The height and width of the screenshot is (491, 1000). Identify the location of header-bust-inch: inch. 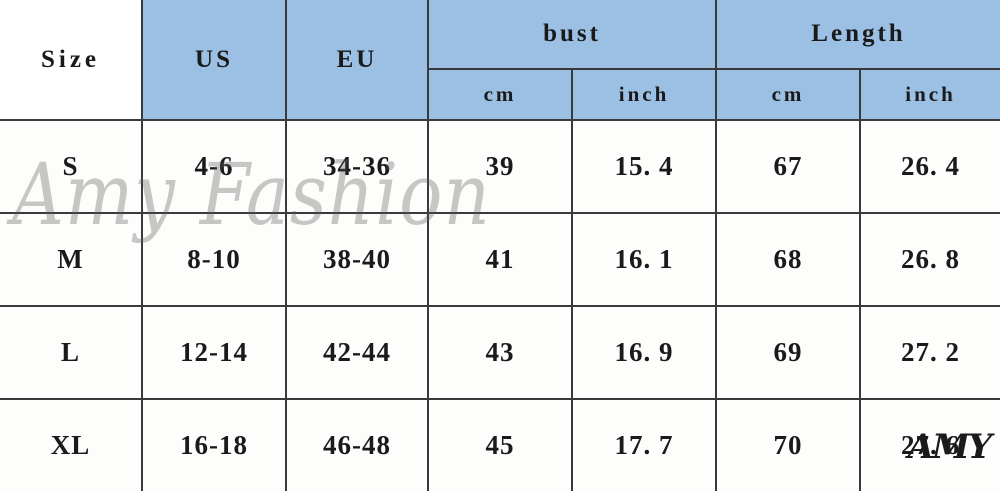
(644, 95).